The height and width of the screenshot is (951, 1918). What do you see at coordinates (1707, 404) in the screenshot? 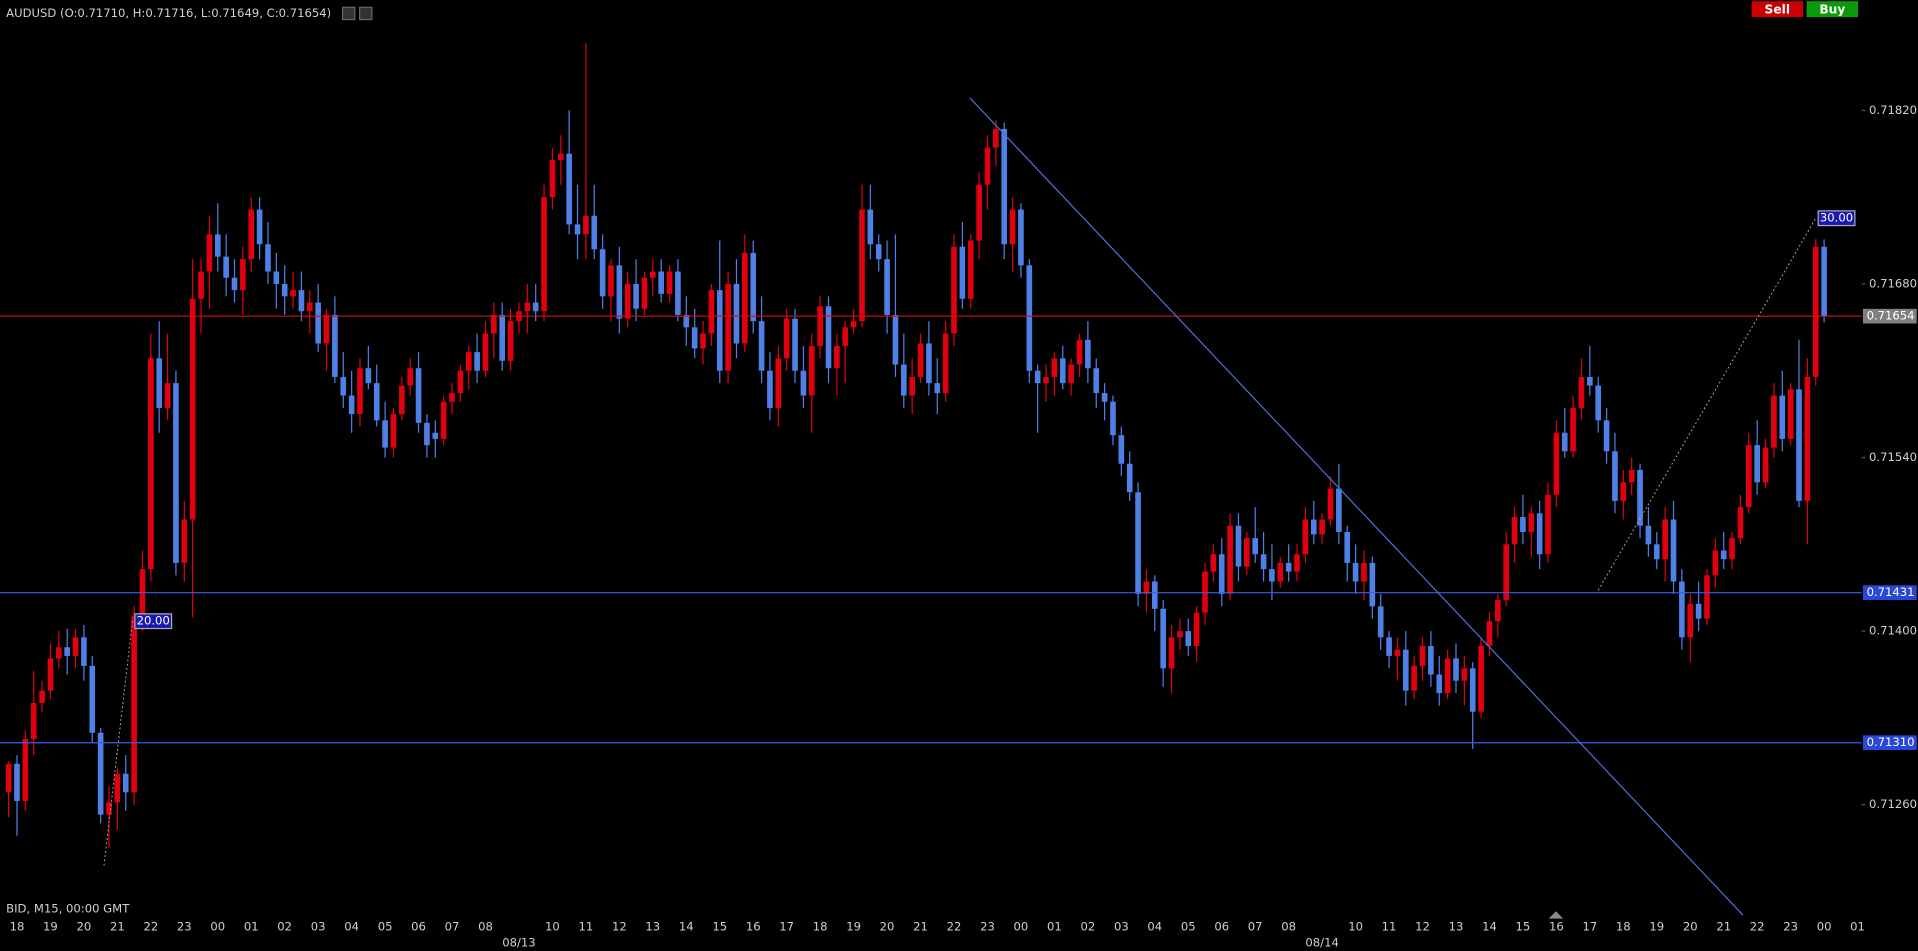
I see `measure-line` at bounding box center [1707, 404].